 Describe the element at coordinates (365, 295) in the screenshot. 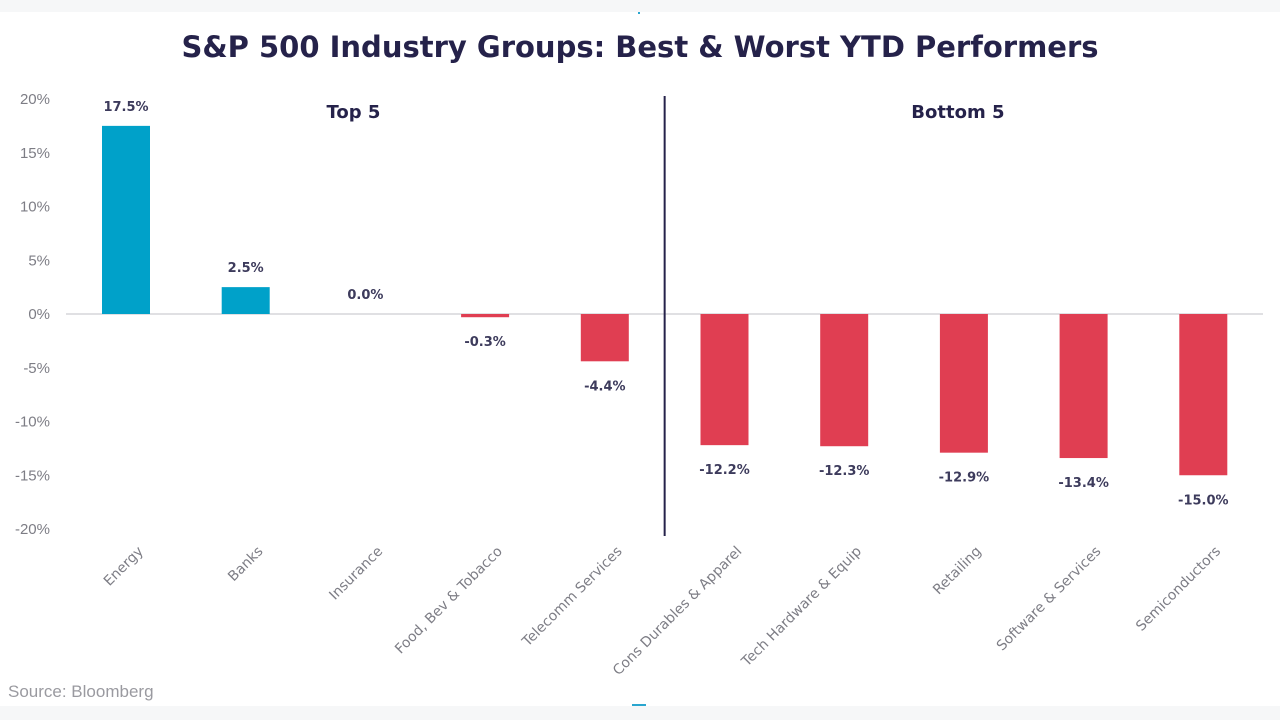

I see `data-label: 0.0%` at that location.